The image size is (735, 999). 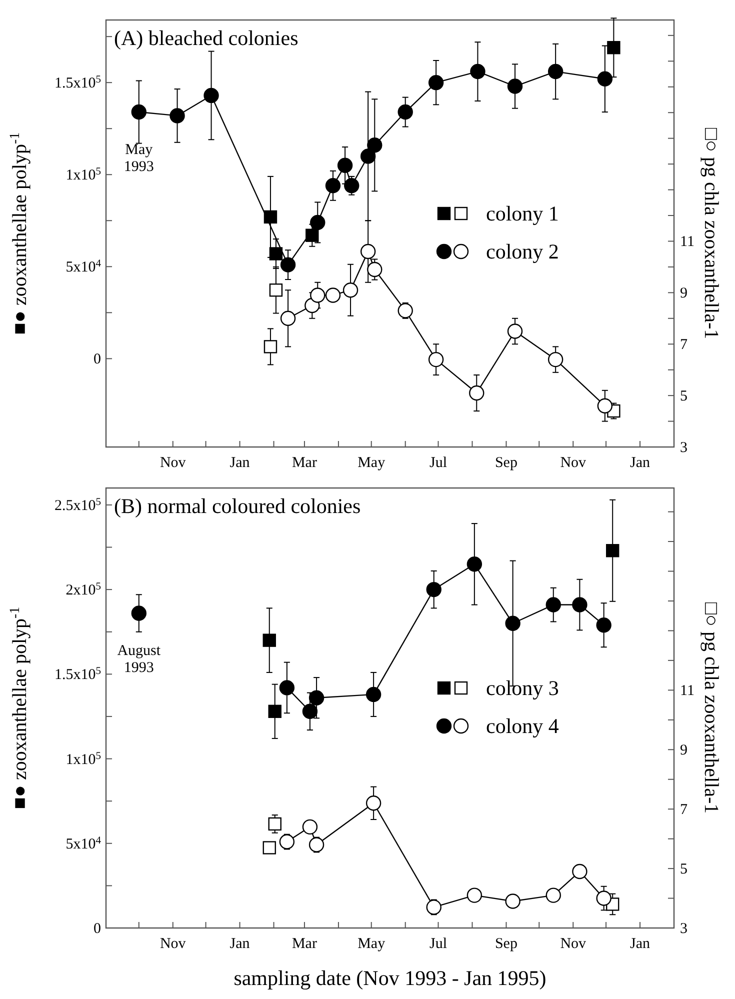 I want to click on y2-tick-label: 9, so click(x=684, y=294).